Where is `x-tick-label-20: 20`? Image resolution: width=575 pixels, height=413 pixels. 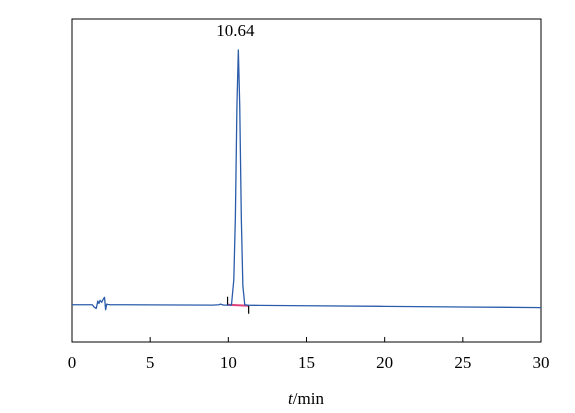
x-tick-label-20: 20 is located at coordinates (384, 362).